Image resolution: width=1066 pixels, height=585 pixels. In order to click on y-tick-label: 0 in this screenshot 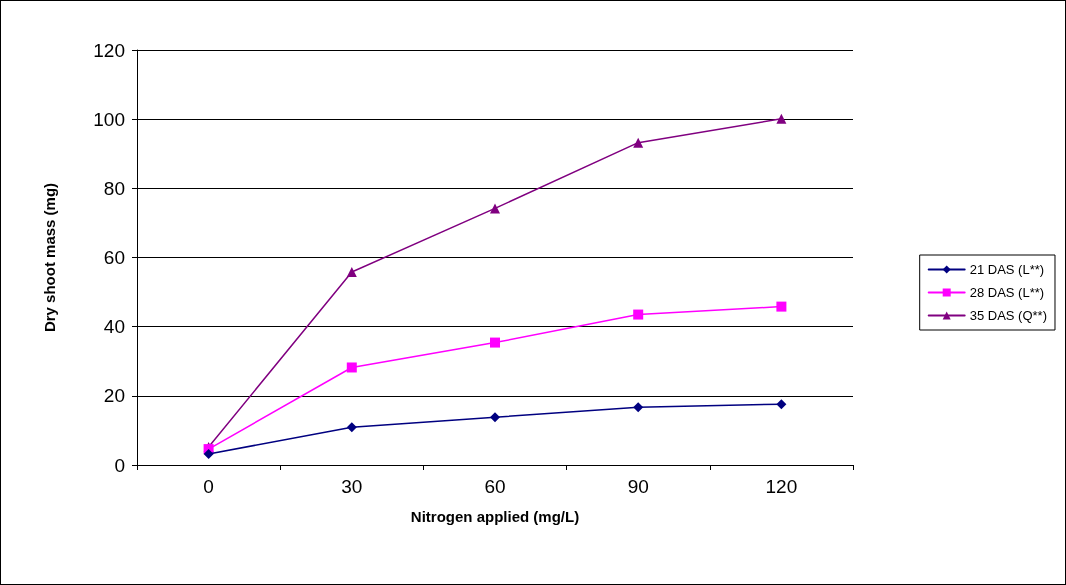, I will do `click(119, 465)`.